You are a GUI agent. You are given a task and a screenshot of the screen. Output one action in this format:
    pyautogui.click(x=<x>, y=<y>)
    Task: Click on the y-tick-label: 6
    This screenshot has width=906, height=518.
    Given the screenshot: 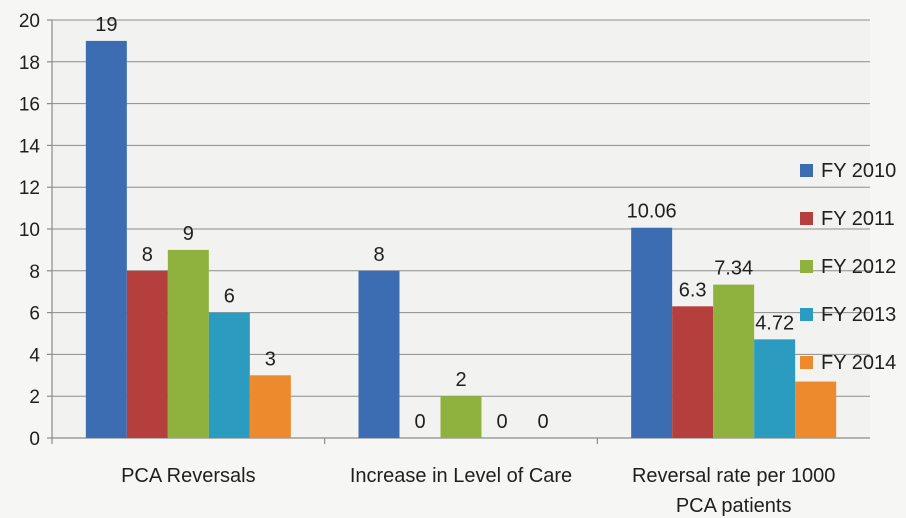 What is the action you would take?
    pyautogui.click(x=34, y=314)
    